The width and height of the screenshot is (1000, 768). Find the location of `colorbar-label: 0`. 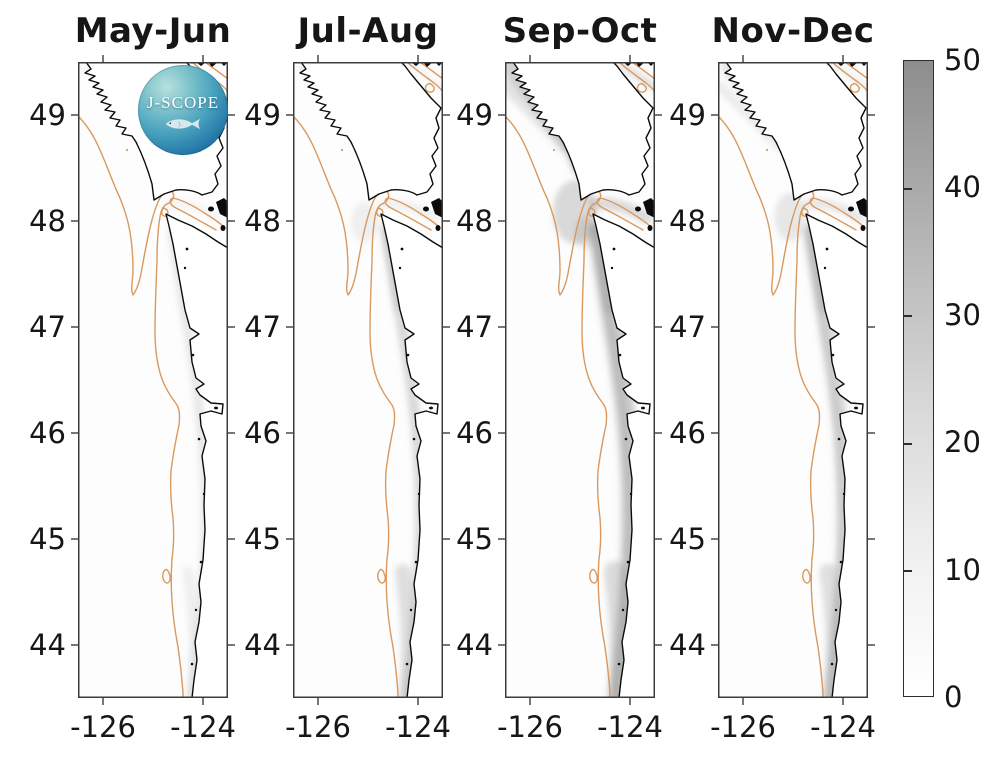

colorbar-label: 0 is located at coordinates (953, 697).